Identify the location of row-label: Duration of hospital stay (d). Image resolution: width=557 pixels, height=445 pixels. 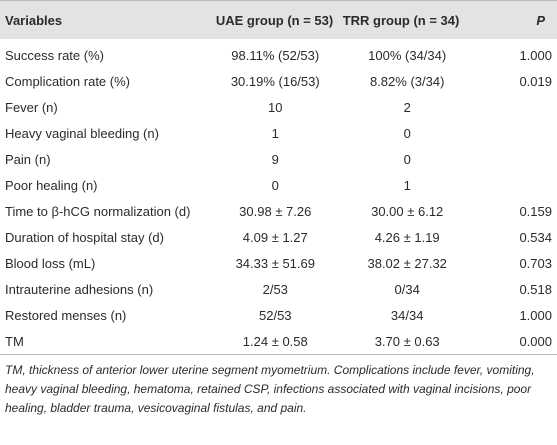
(84, 237).